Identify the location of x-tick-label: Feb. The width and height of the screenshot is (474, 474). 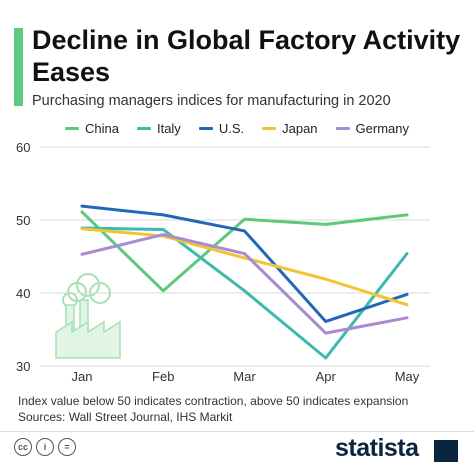
(163, 376).